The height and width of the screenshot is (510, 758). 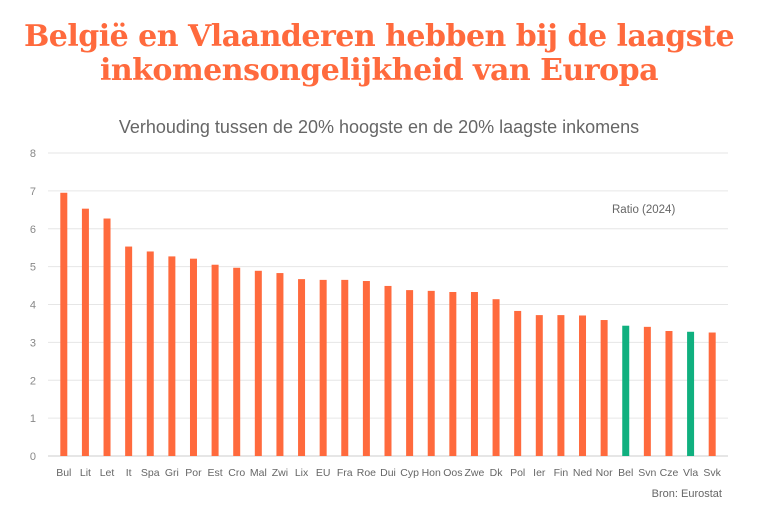 I want to click on bar-pol, so click(x=518, y=383).